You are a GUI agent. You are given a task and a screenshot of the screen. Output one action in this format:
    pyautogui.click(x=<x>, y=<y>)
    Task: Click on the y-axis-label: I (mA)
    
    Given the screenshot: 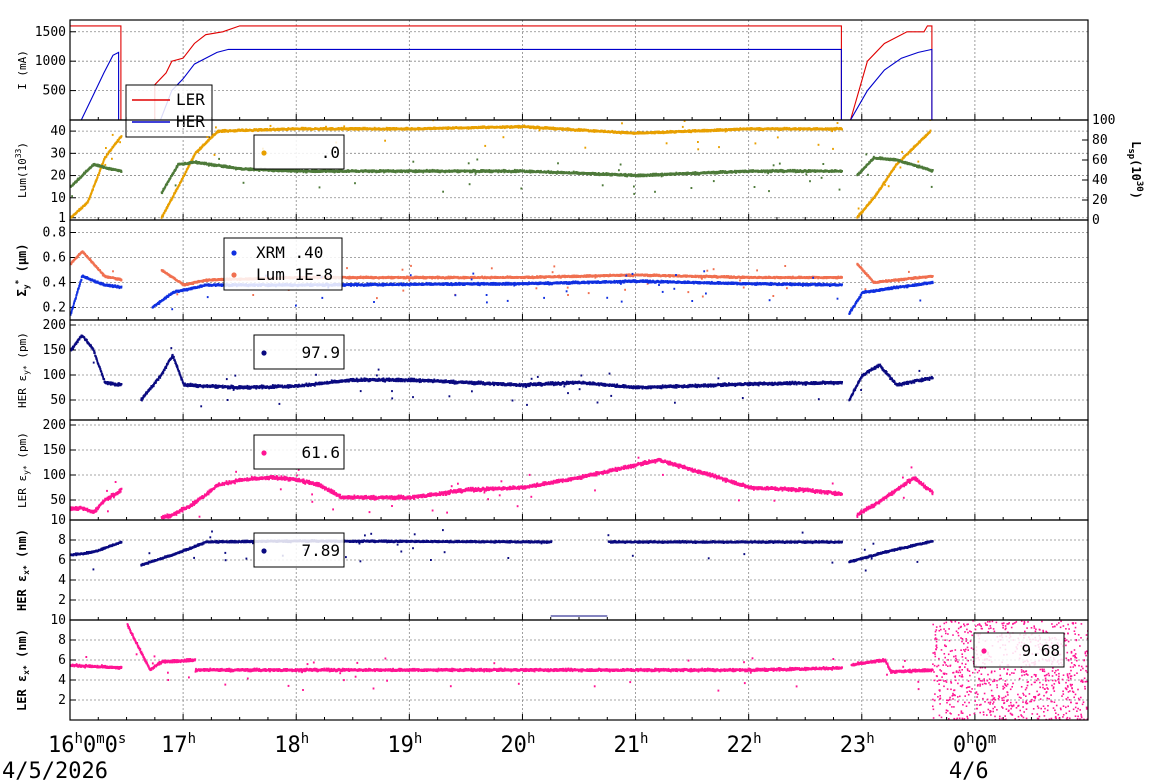 What is the action you would take?
    pyautogui.click(x=22, y=70)
    